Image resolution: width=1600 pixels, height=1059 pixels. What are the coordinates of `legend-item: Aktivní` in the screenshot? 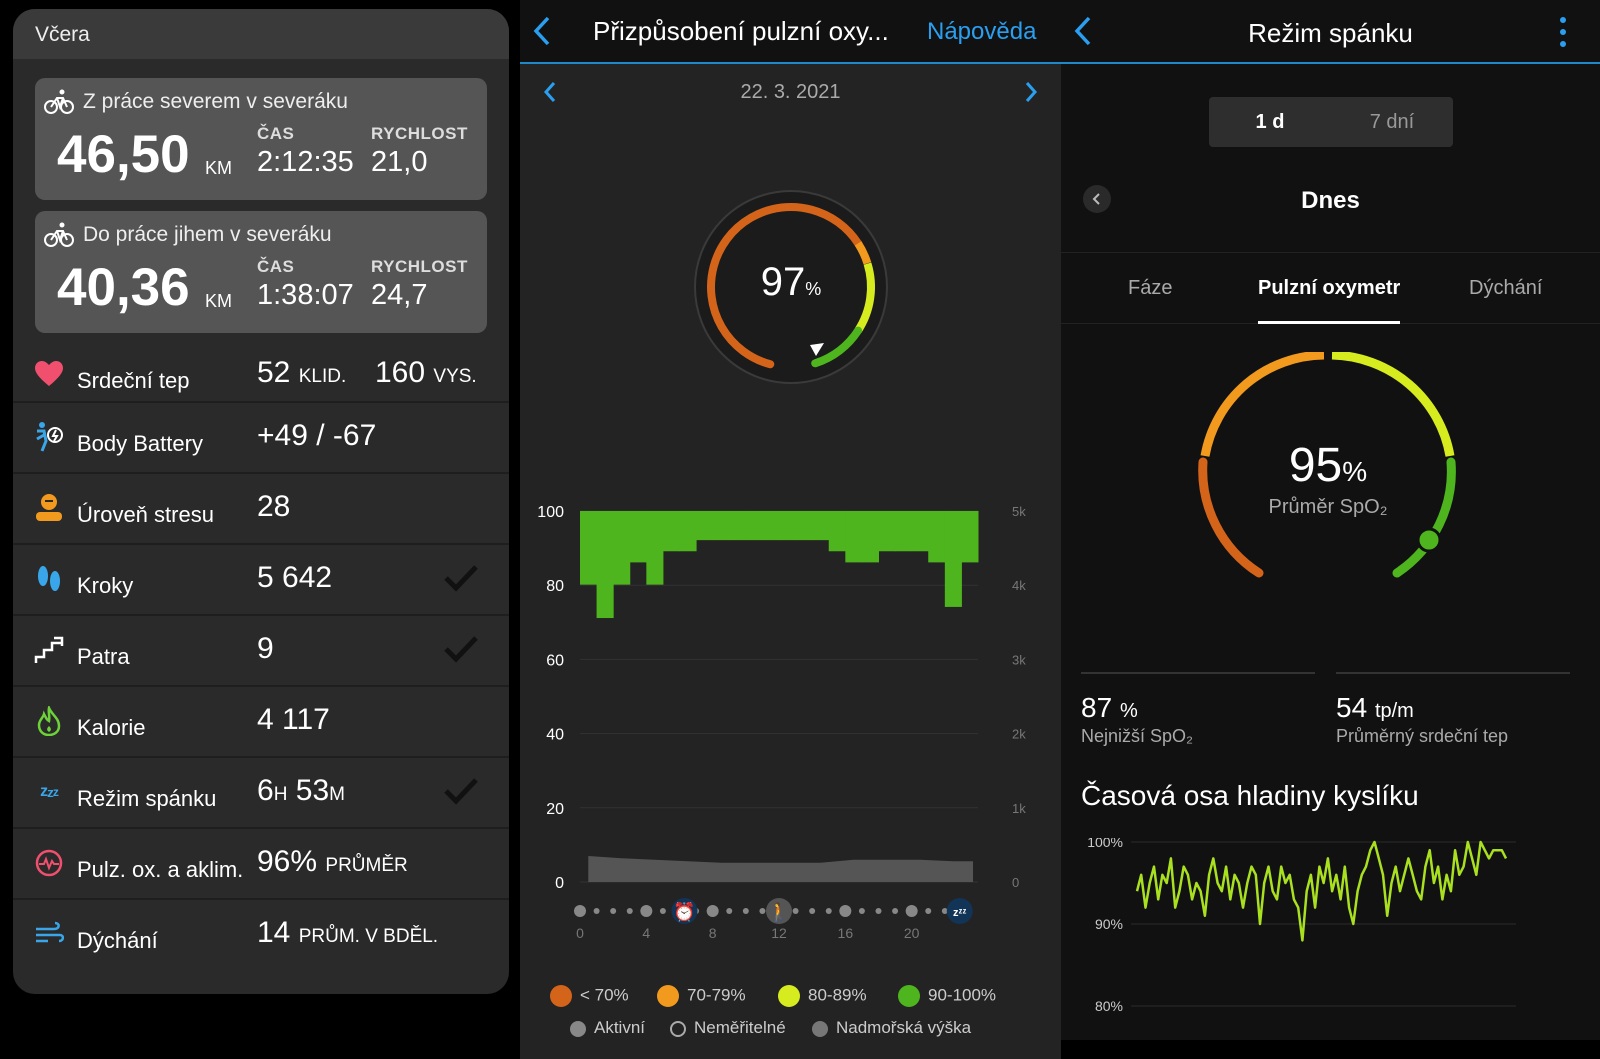 It's located at (607, 1028).